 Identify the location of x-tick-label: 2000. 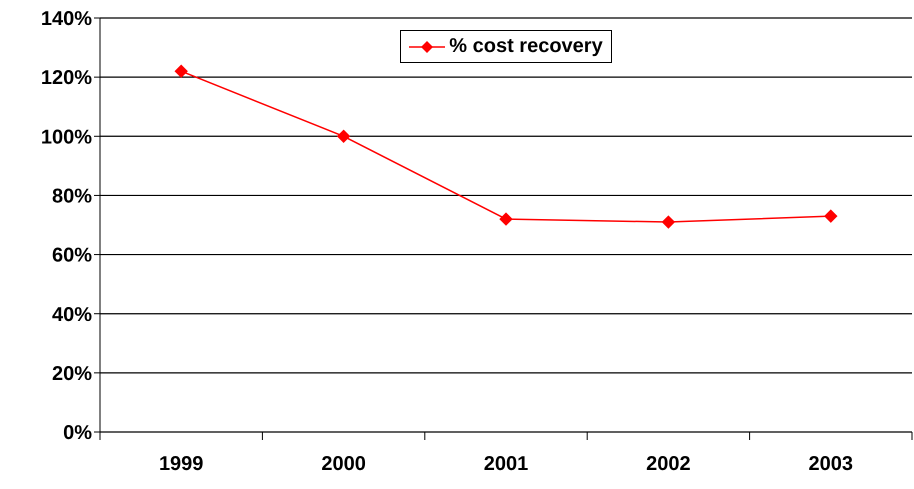
(343, 464).